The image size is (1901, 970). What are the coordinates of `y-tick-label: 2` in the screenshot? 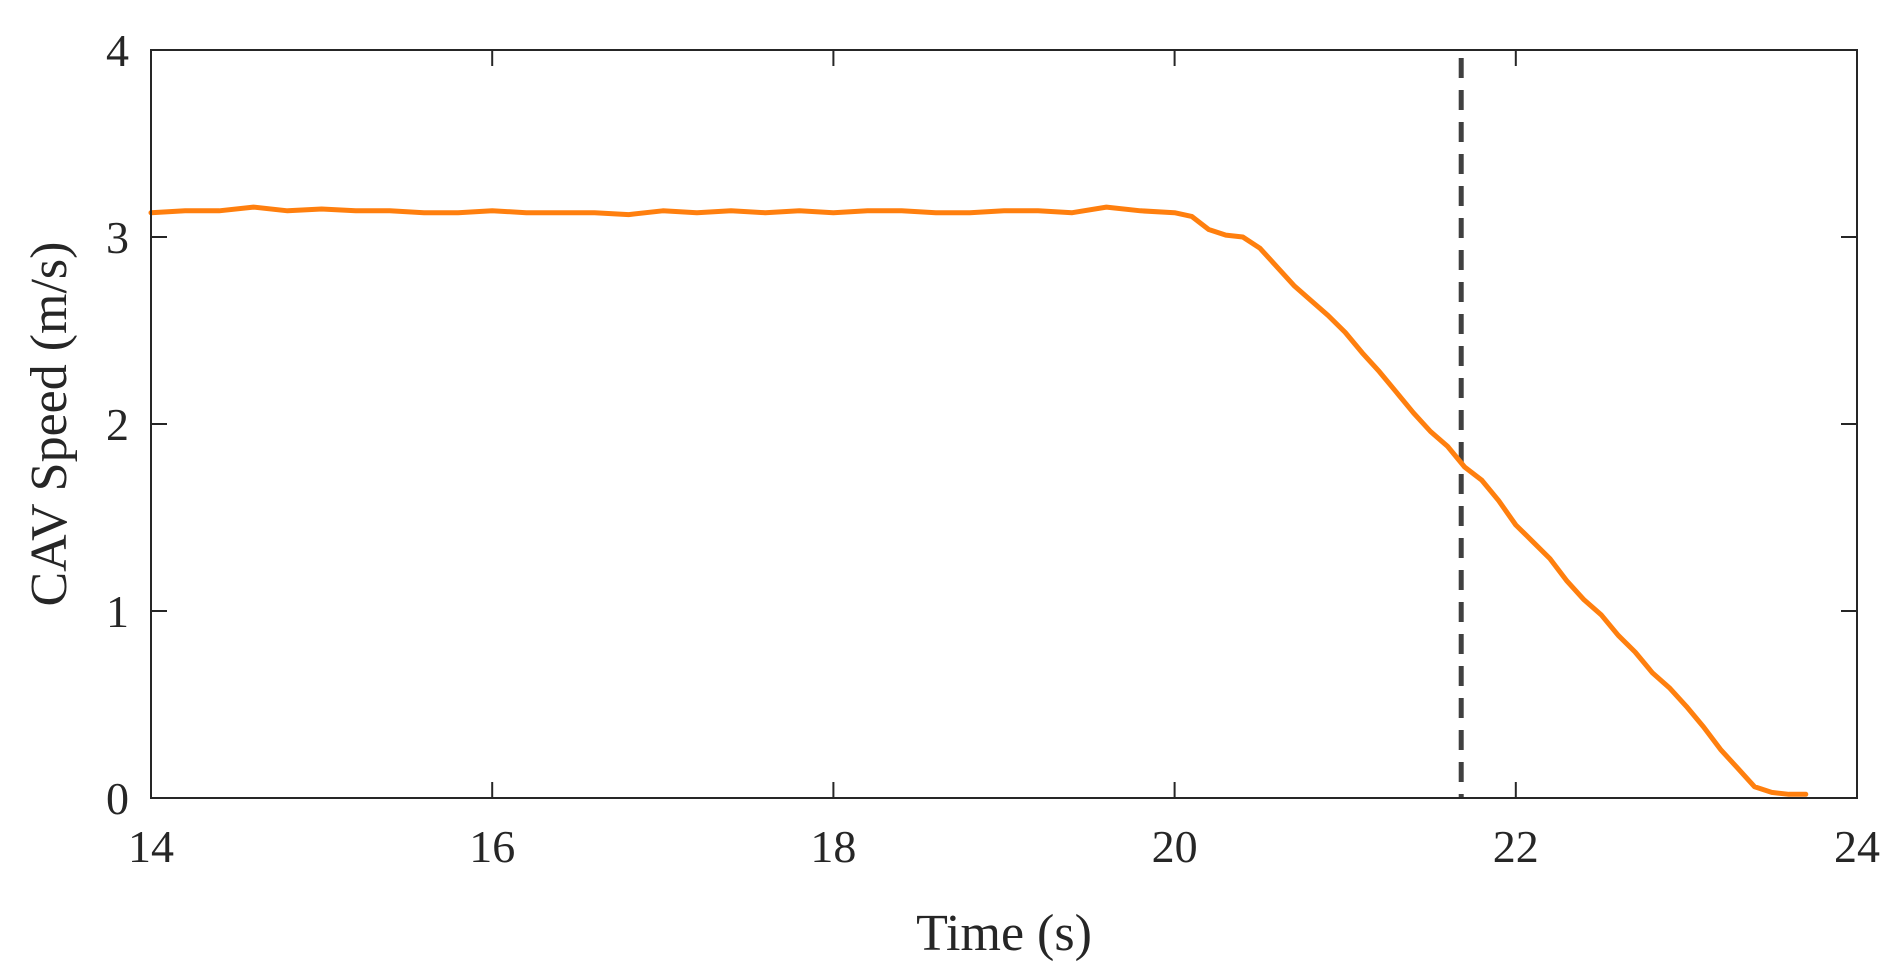 It's located at (117, 424).